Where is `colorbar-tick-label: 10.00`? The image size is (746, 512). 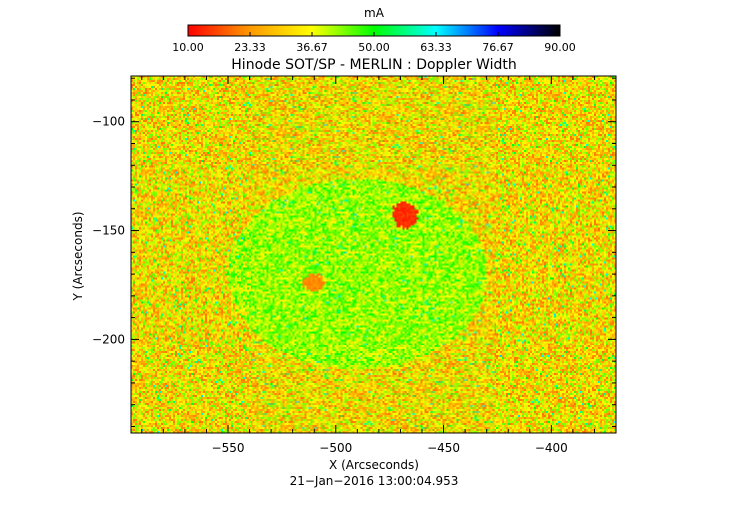
colorbar-tick-label: 10.00 is located at coordinates (188, 47).